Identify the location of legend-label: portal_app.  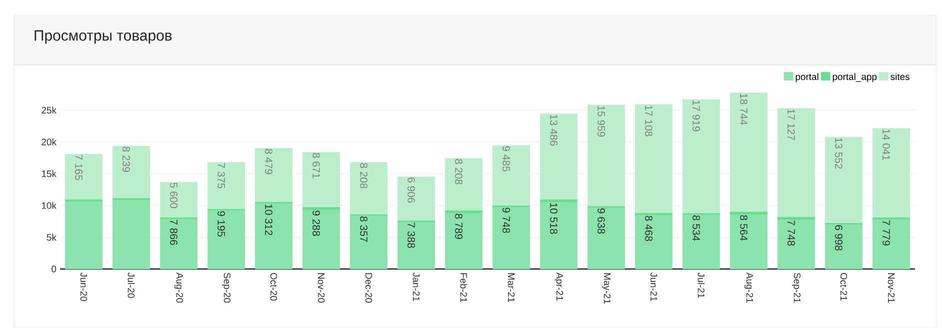
(854, 77).